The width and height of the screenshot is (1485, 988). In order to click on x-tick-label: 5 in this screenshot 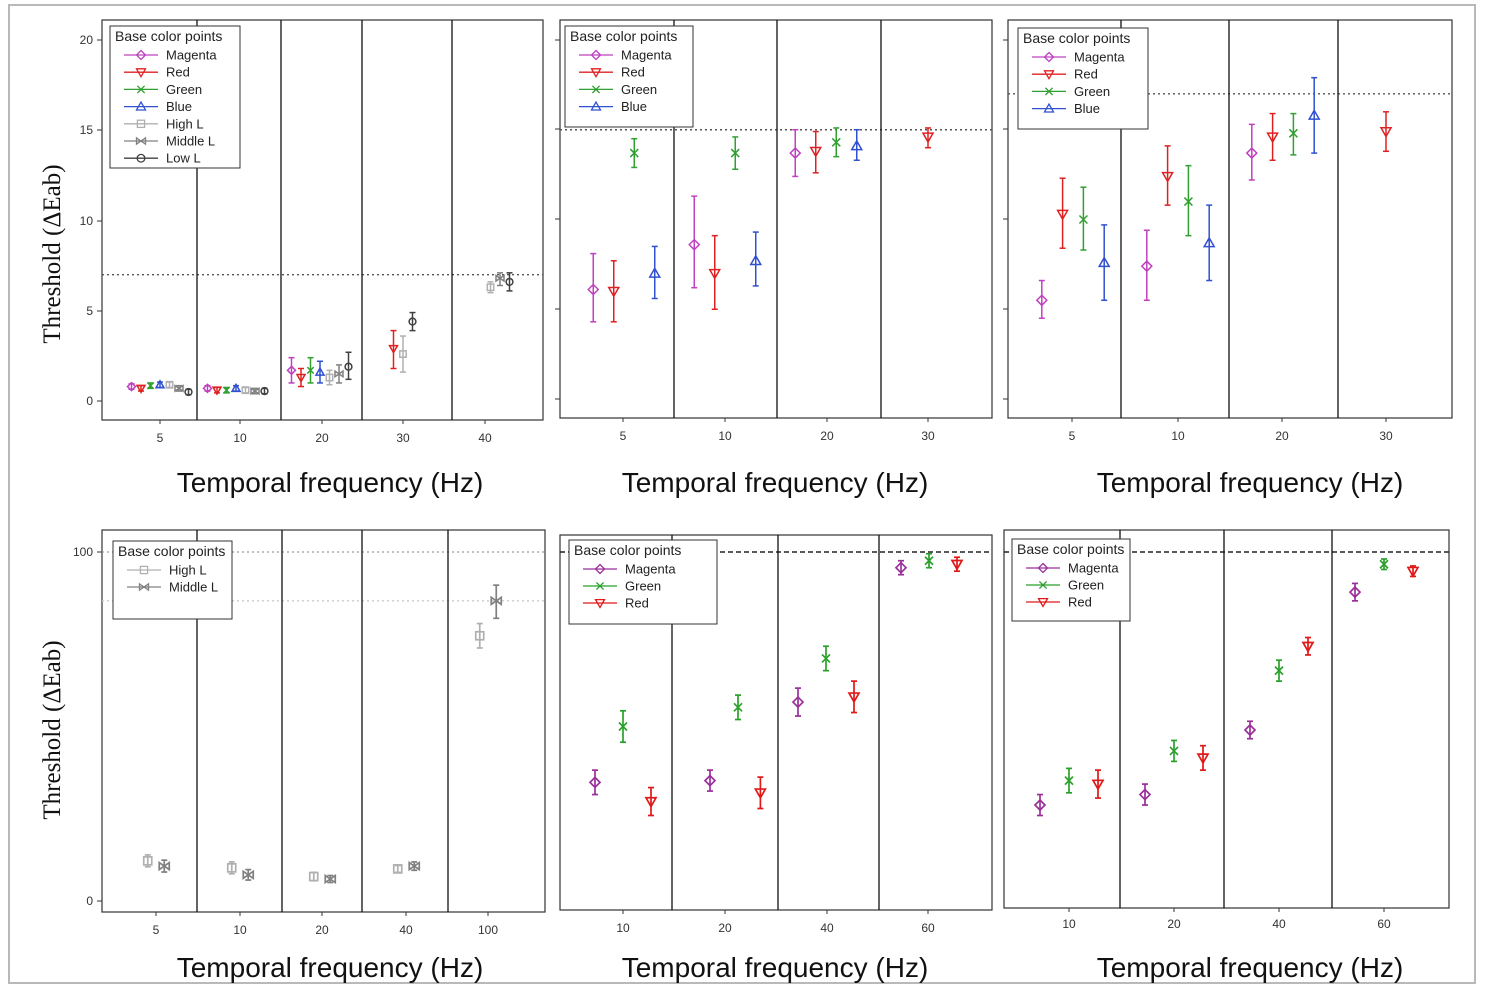, I will do `click(156, 930)`.